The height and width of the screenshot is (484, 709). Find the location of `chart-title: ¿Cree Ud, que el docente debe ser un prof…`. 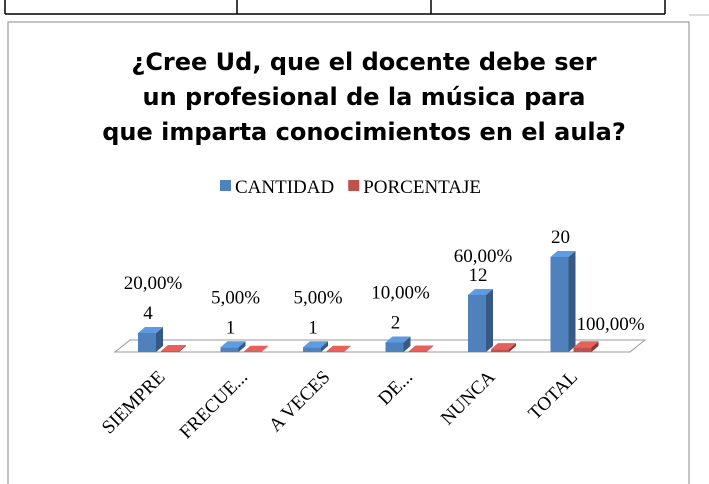

chart-title: ¿Cree Ud, que el docente debe ser un prof… is located at coordinates (364, 97).